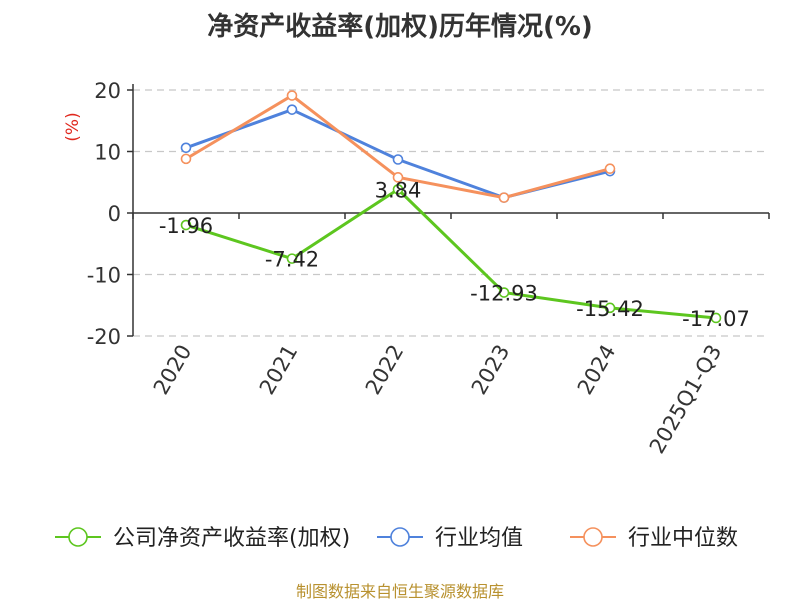 Image resolution: width=800 pixels, height=602 pixels. Describe the element at coordinates (107, 91) in the screenshot. I see `y-tick-label: 20` at that location.